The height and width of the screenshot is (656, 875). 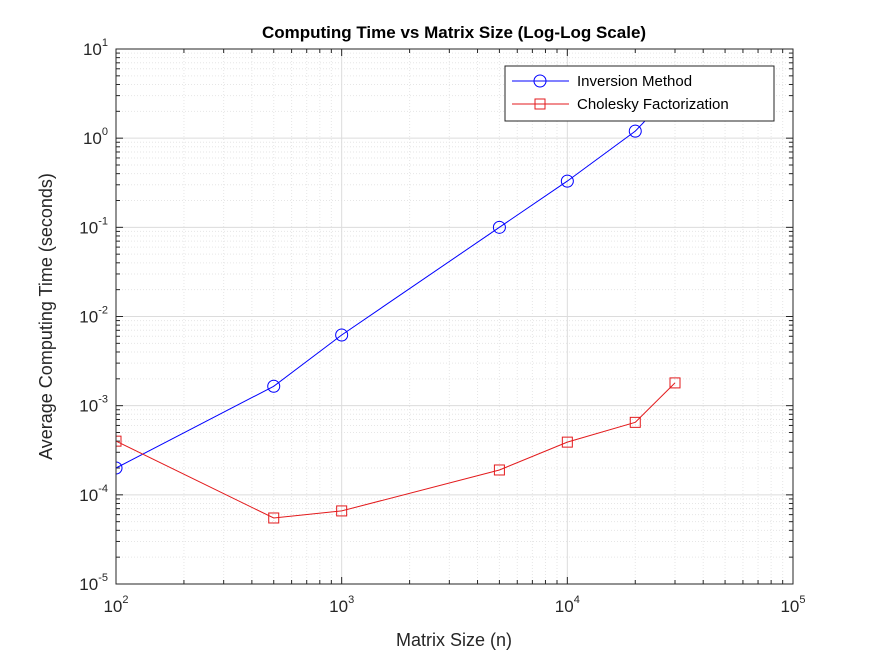 I want to click on y-tick-label: 10⁻⁴, so click(x=93, y=494).